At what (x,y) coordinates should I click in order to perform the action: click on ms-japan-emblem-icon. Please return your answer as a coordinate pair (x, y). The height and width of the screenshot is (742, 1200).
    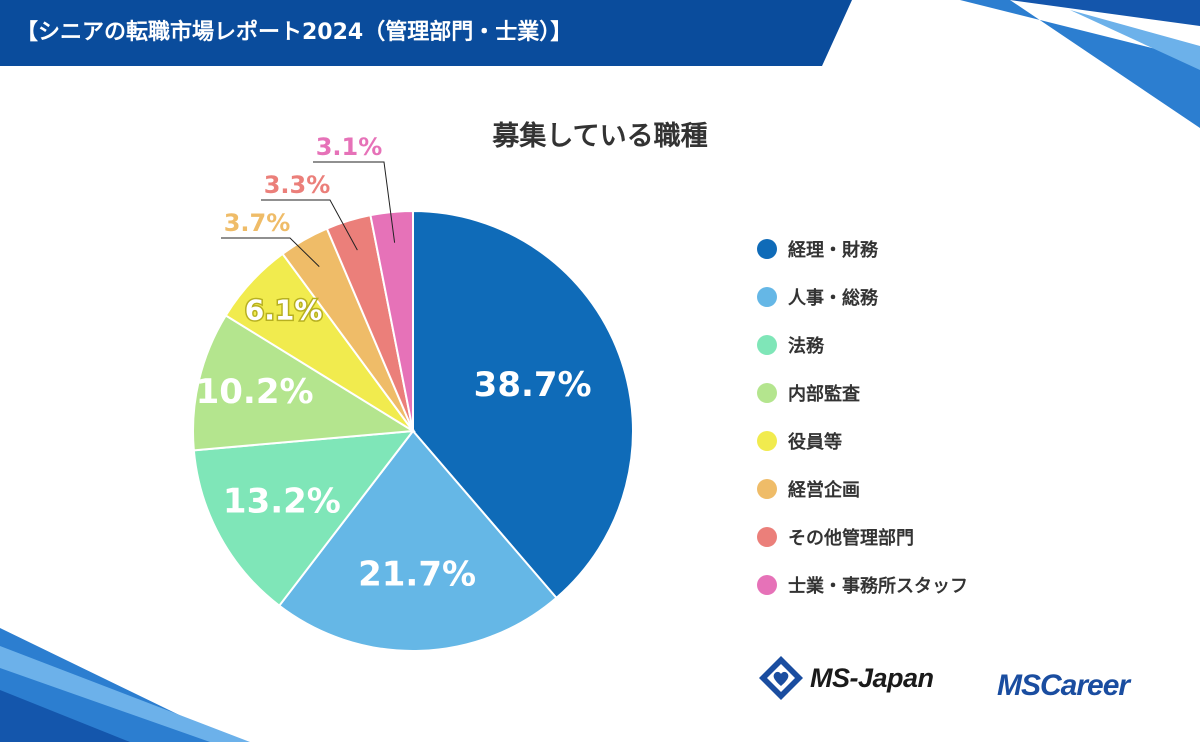
    Looking at the image, I should click on (781, 678).